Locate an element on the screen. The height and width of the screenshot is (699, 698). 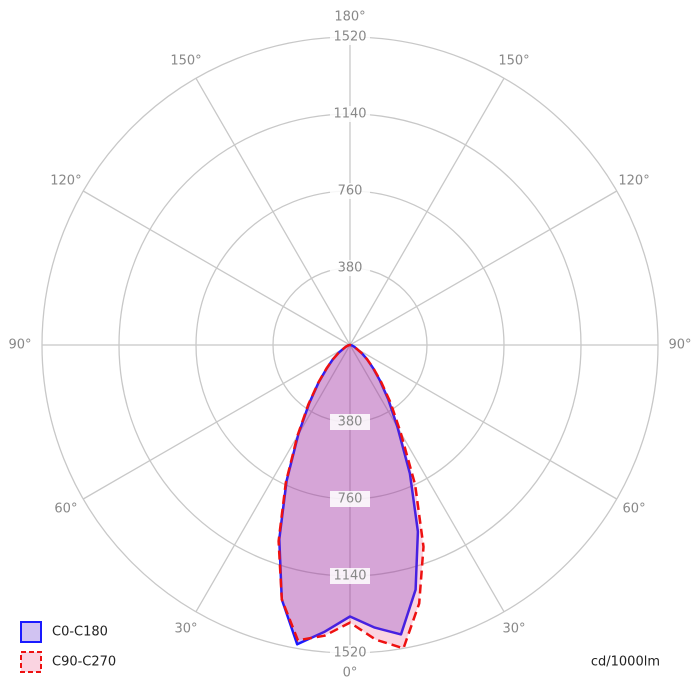
angle-label: 0° is located at coordinates (350, 673).